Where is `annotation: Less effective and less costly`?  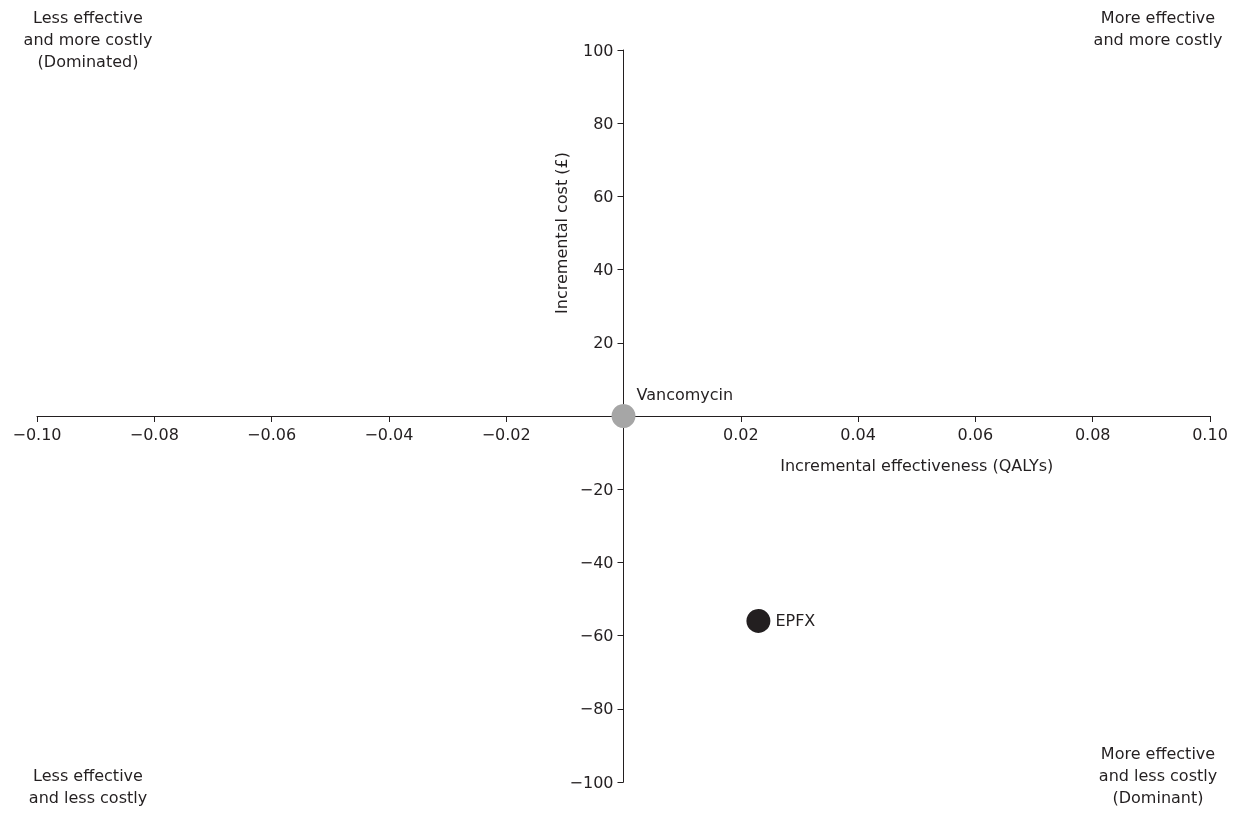
annotation: Less effective and less costly is located at coordinates (88, 786).